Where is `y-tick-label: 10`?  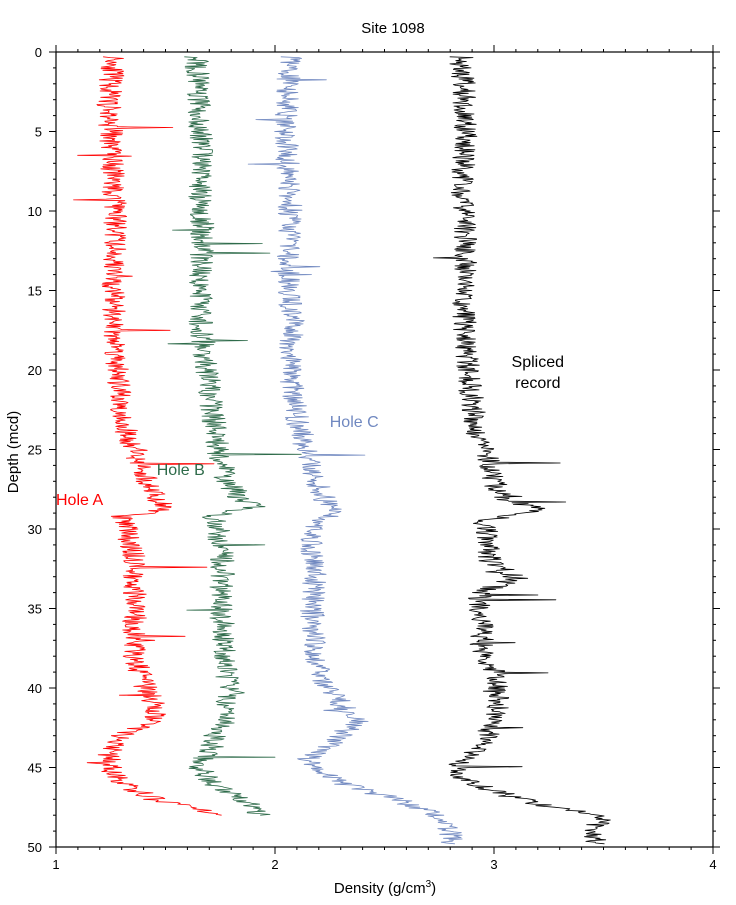
y-tick-label: 10 is located at coordinates (35, 211).